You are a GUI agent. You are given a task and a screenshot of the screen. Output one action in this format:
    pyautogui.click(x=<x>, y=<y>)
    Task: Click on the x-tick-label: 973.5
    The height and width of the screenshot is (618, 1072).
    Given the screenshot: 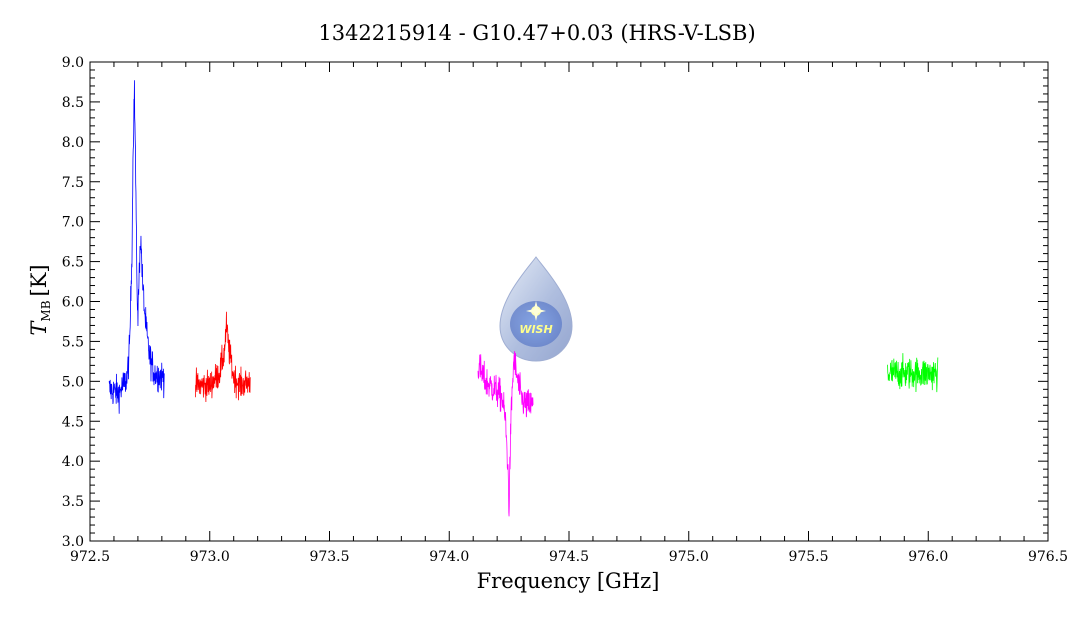 What is the action you would take?
    pyautogui.click(x=329, y=557)
    